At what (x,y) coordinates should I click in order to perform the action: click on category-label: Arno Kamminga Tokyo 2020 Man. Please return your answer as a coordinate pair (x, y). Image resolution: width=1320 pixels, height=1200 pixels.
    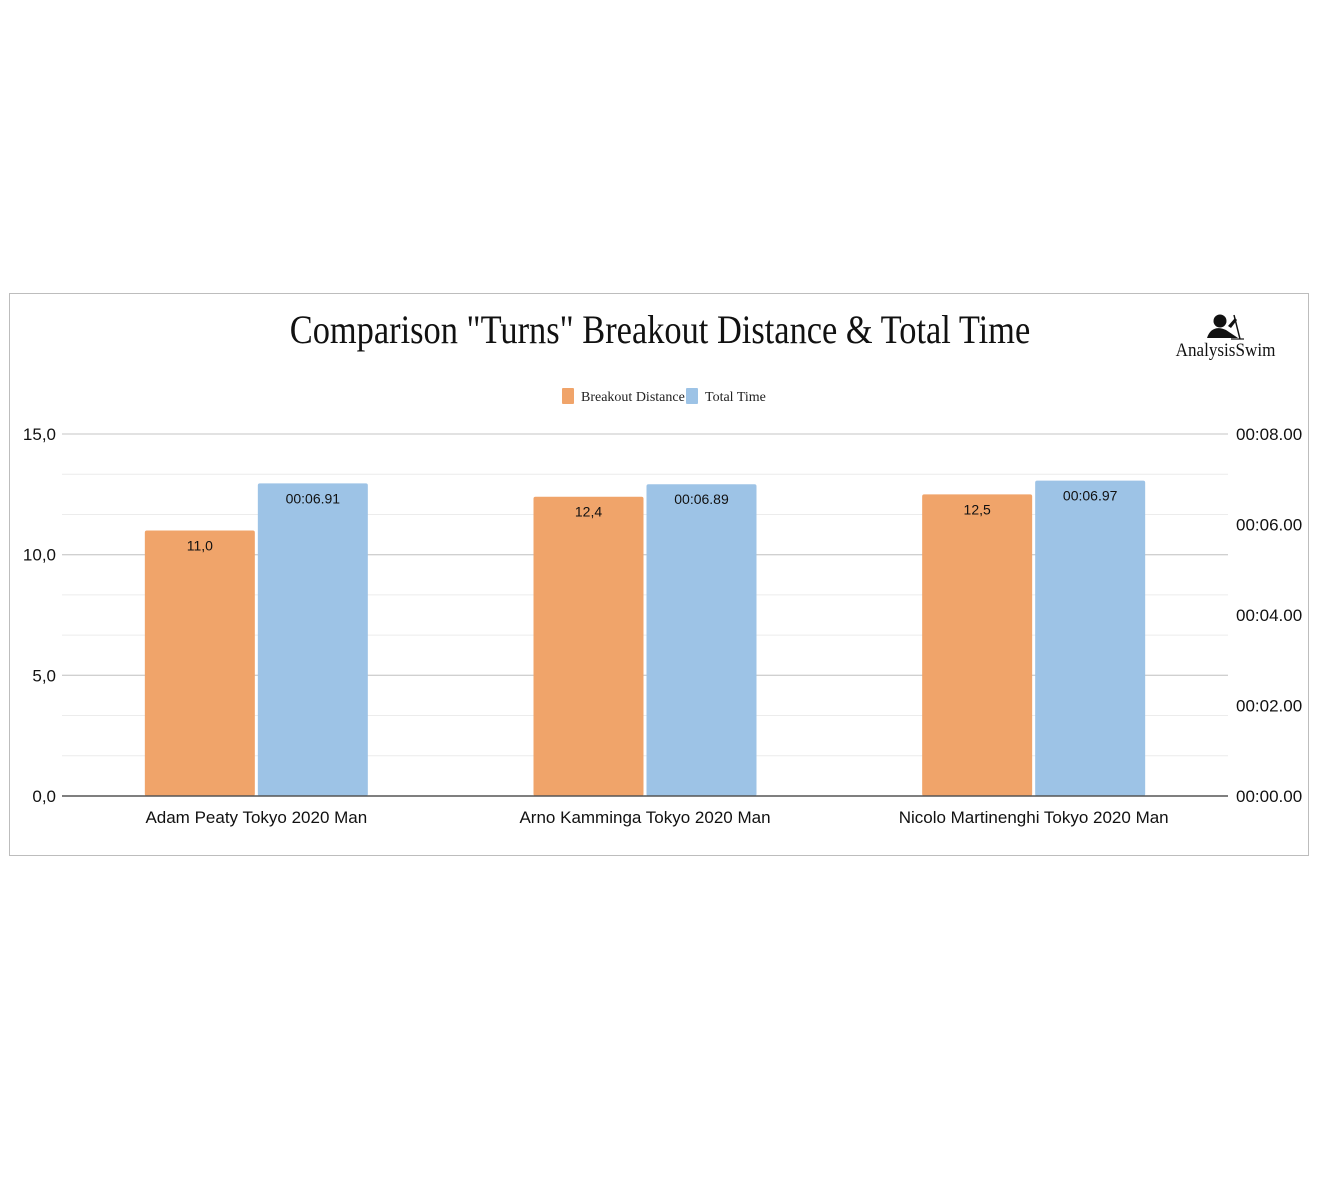
    Looking at the image, I should click on (644, 817).